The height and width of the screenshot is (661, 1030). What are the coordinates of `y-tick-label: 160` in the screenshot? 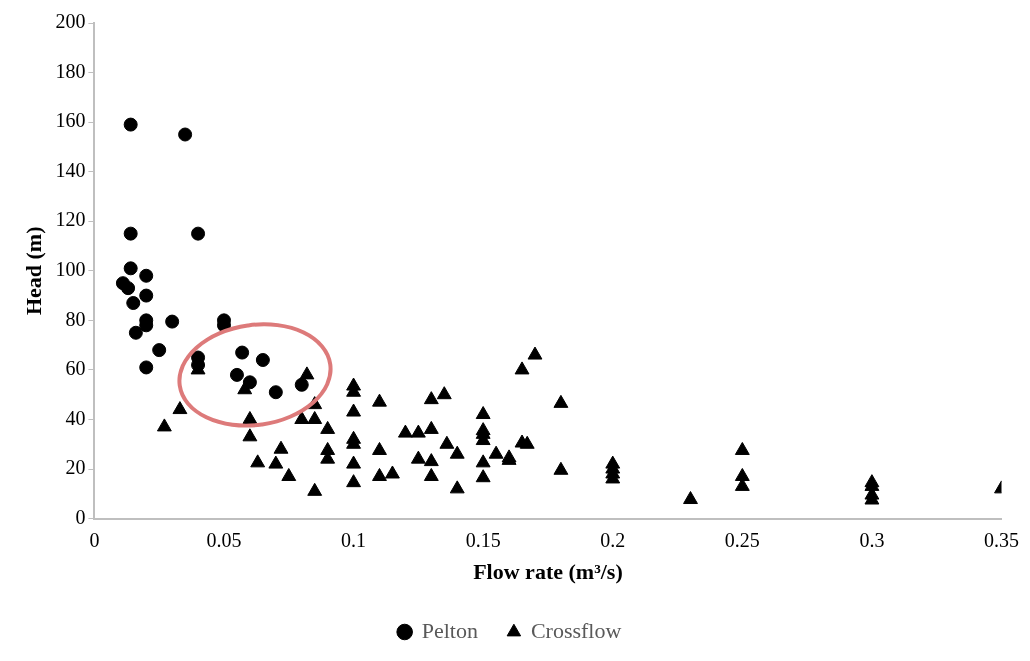 It's located at (70, 120).